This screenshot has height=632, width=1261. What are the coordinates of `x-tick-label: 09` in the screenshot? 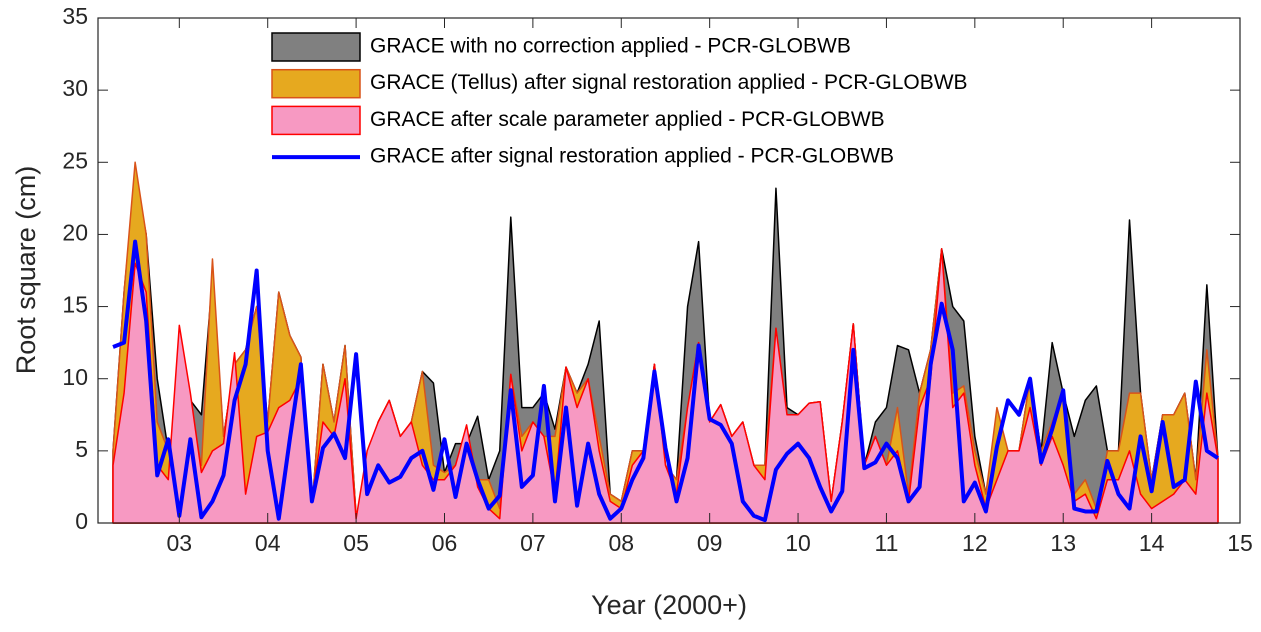 It's located at (710, 543).